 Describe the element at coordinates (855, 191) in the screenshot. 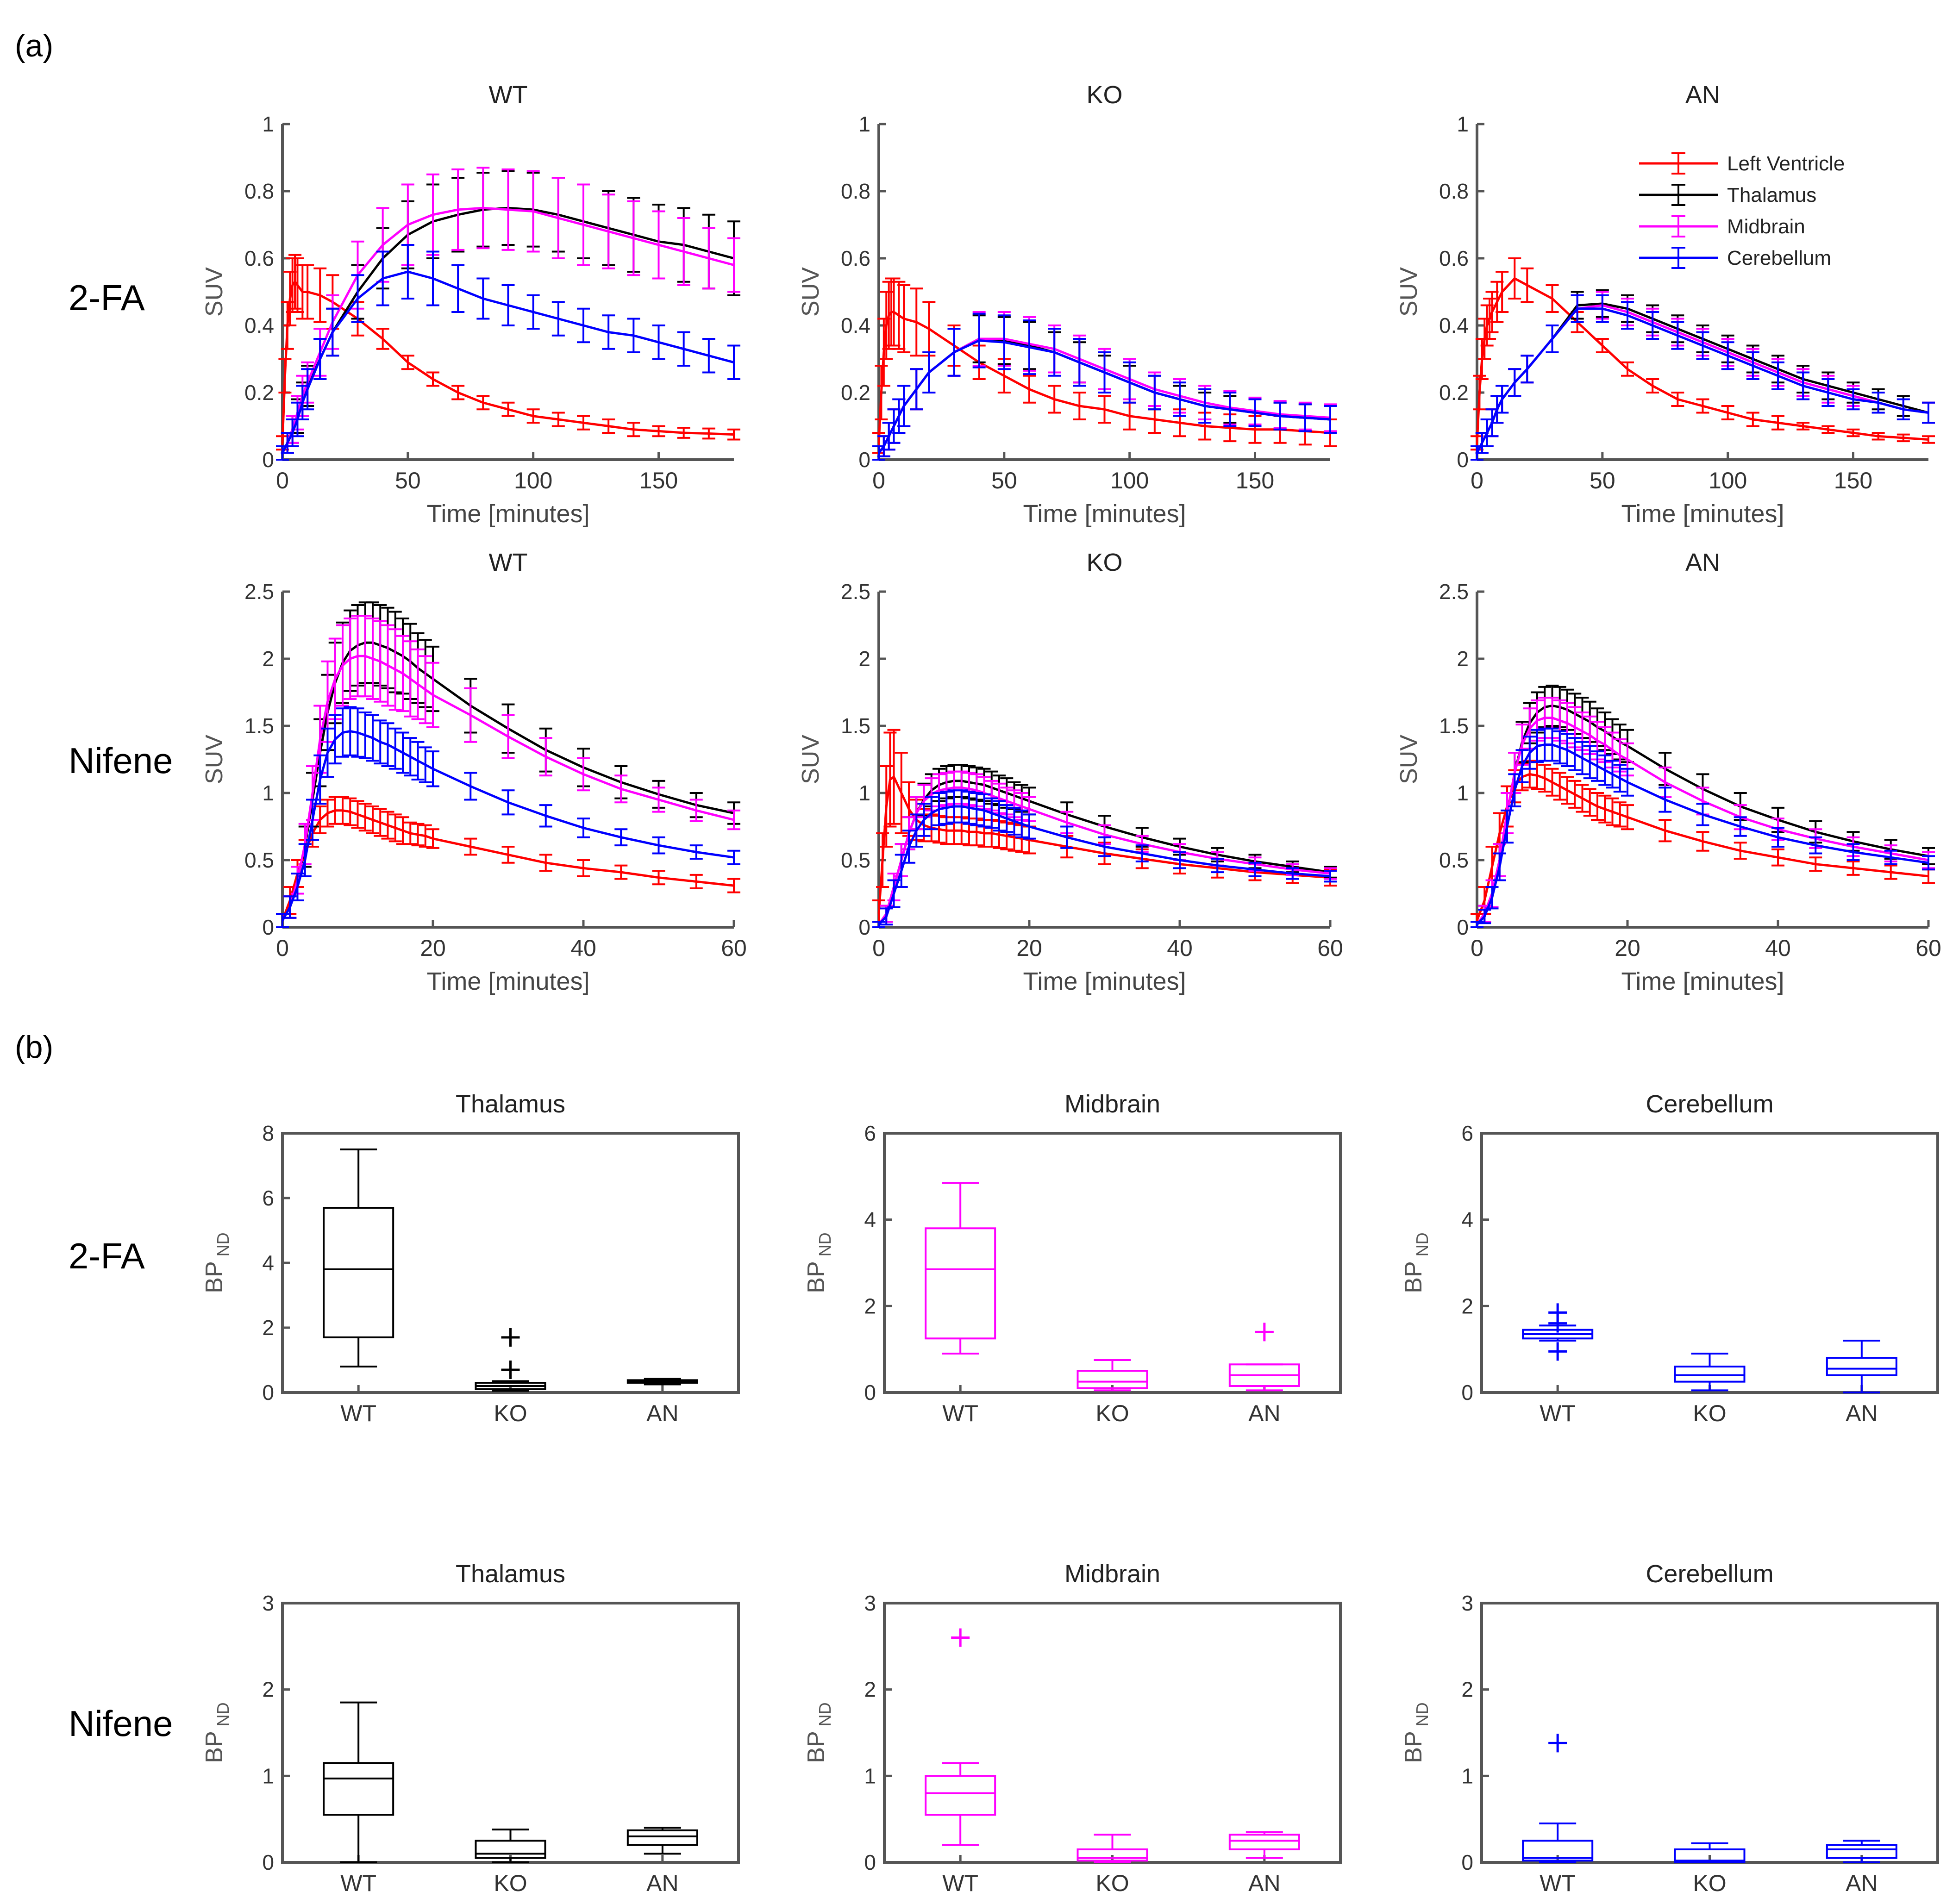

I see `curve-1-ko-ytick-label-0-8: 0.8` at that location.